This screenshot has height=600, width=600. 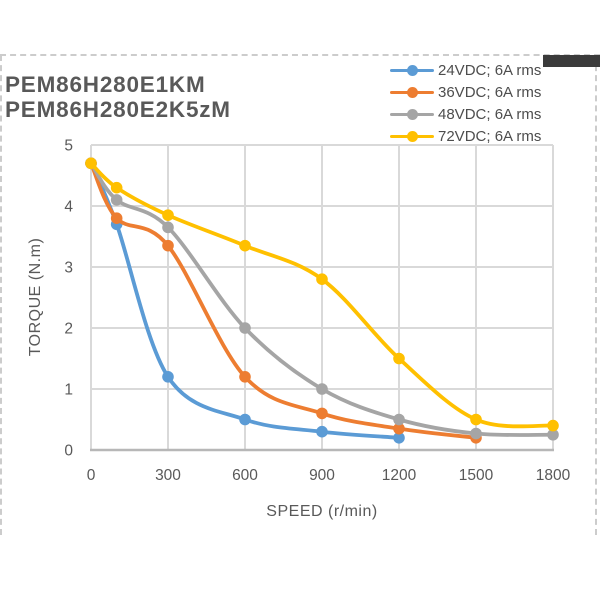 What do you see at coordinates (476, 475) in the screenshot?
I see `svg-text: 1500` at bounding box center [476, 475].